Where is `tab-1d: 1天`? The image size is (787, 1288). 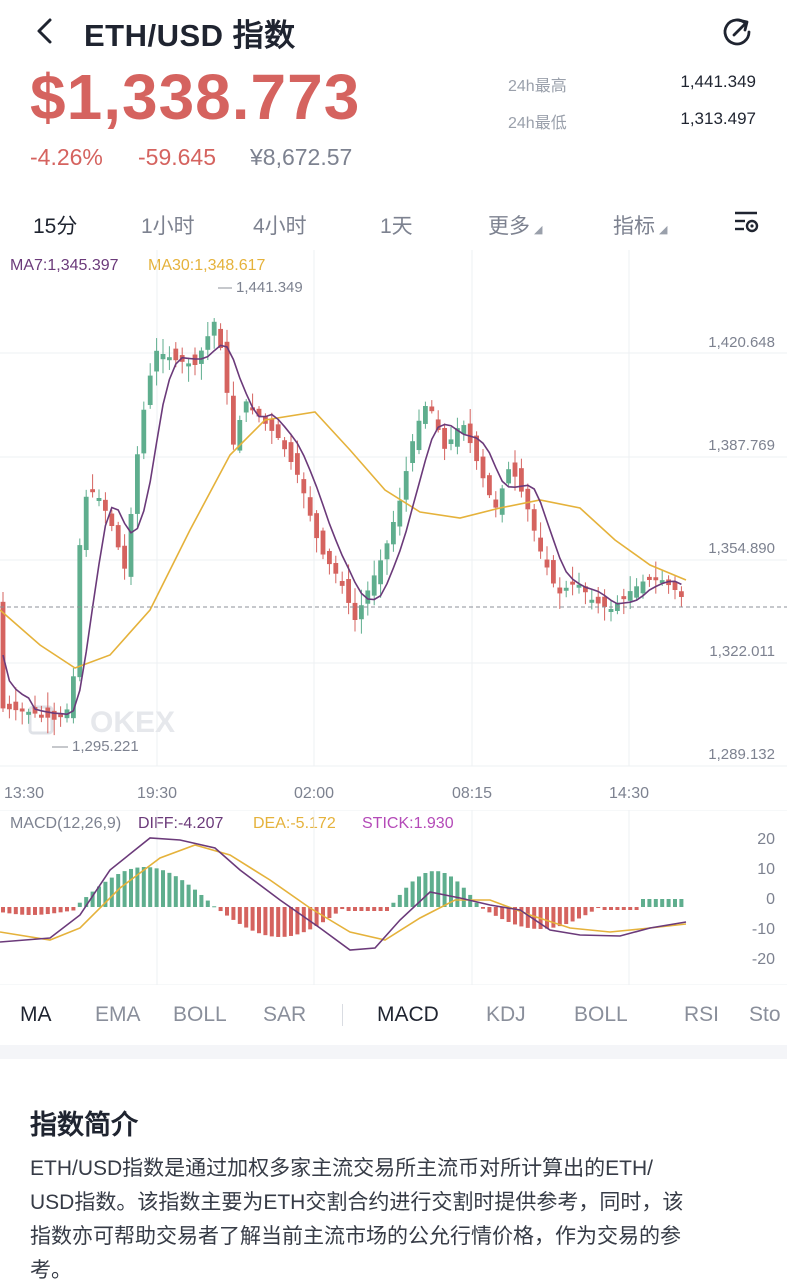
tab-1d: 1天 is located at coordinates (396, 226).